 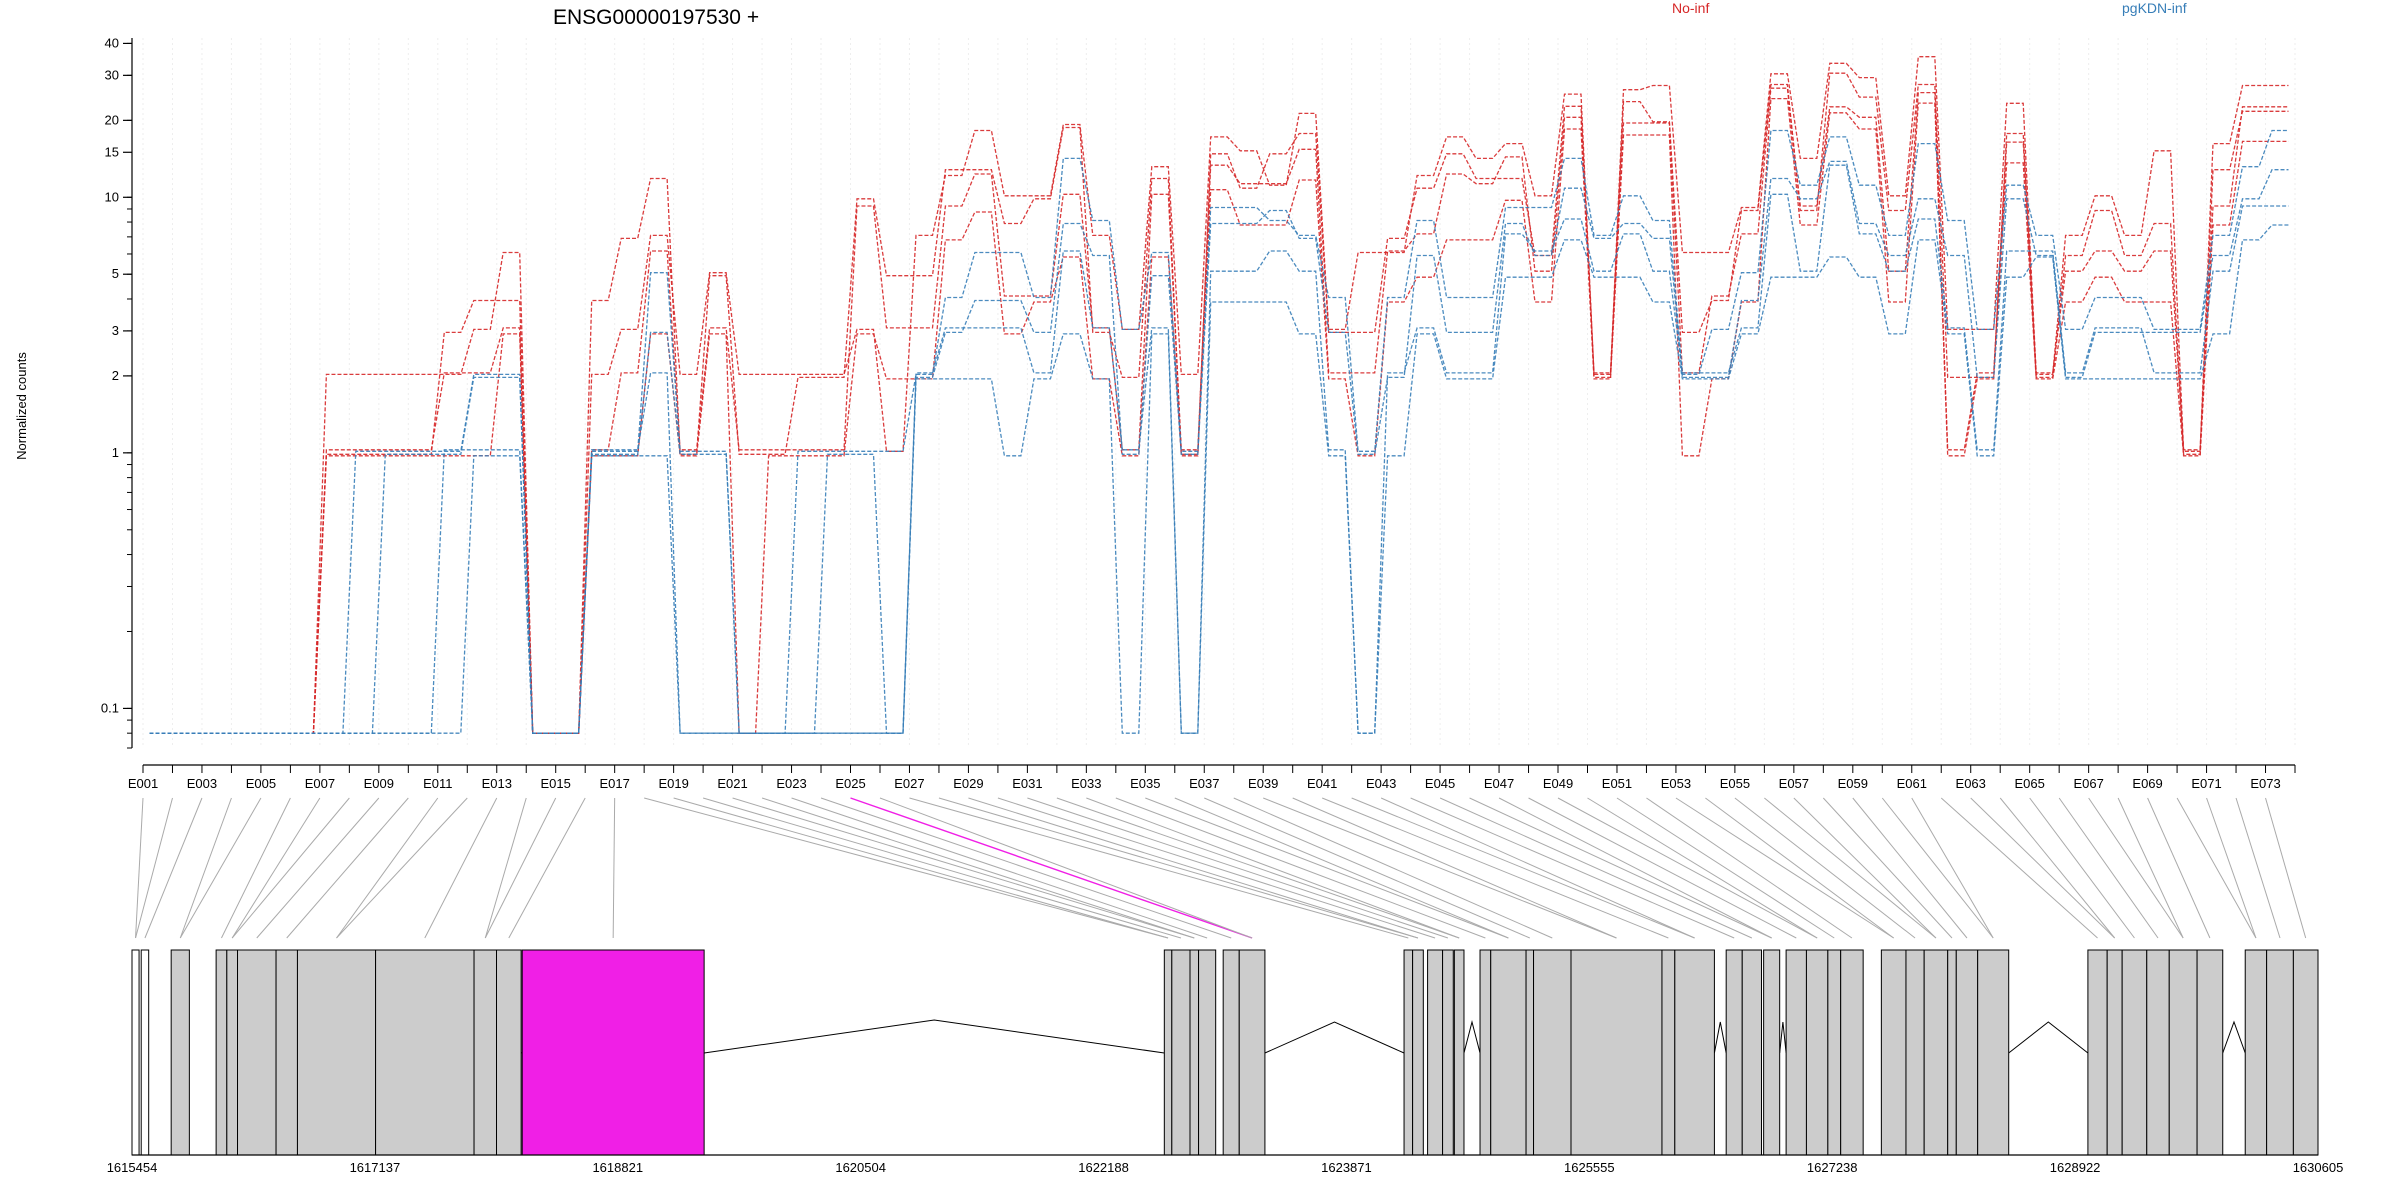 What do you see at coordinates (1322, 783) in the screenshot?
I see `exon-label: E041` at bounding box center [1322, 783].